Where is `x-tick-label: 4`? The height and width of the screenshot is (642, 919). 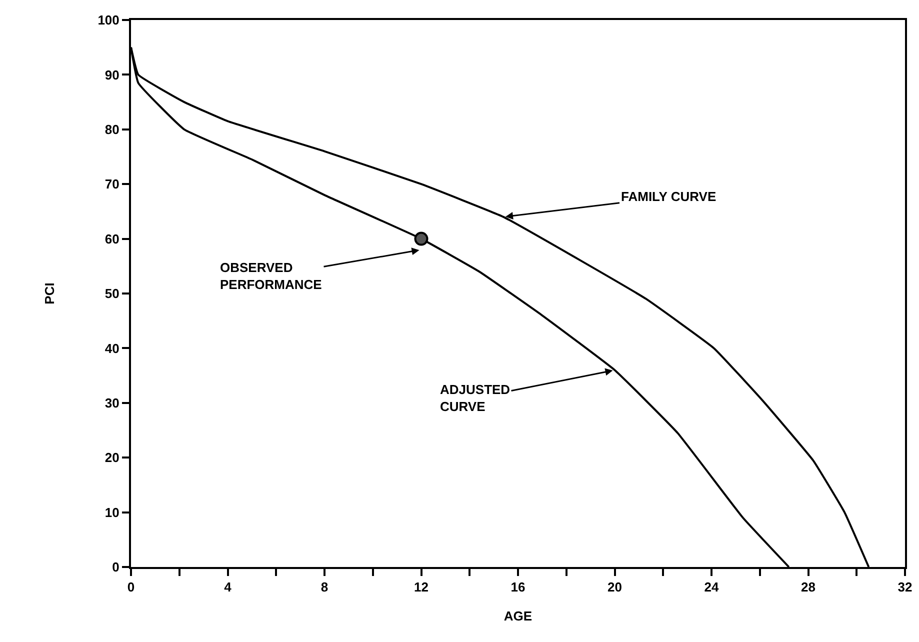
x-tick-label: 4 is located at coordinates (228, 587).